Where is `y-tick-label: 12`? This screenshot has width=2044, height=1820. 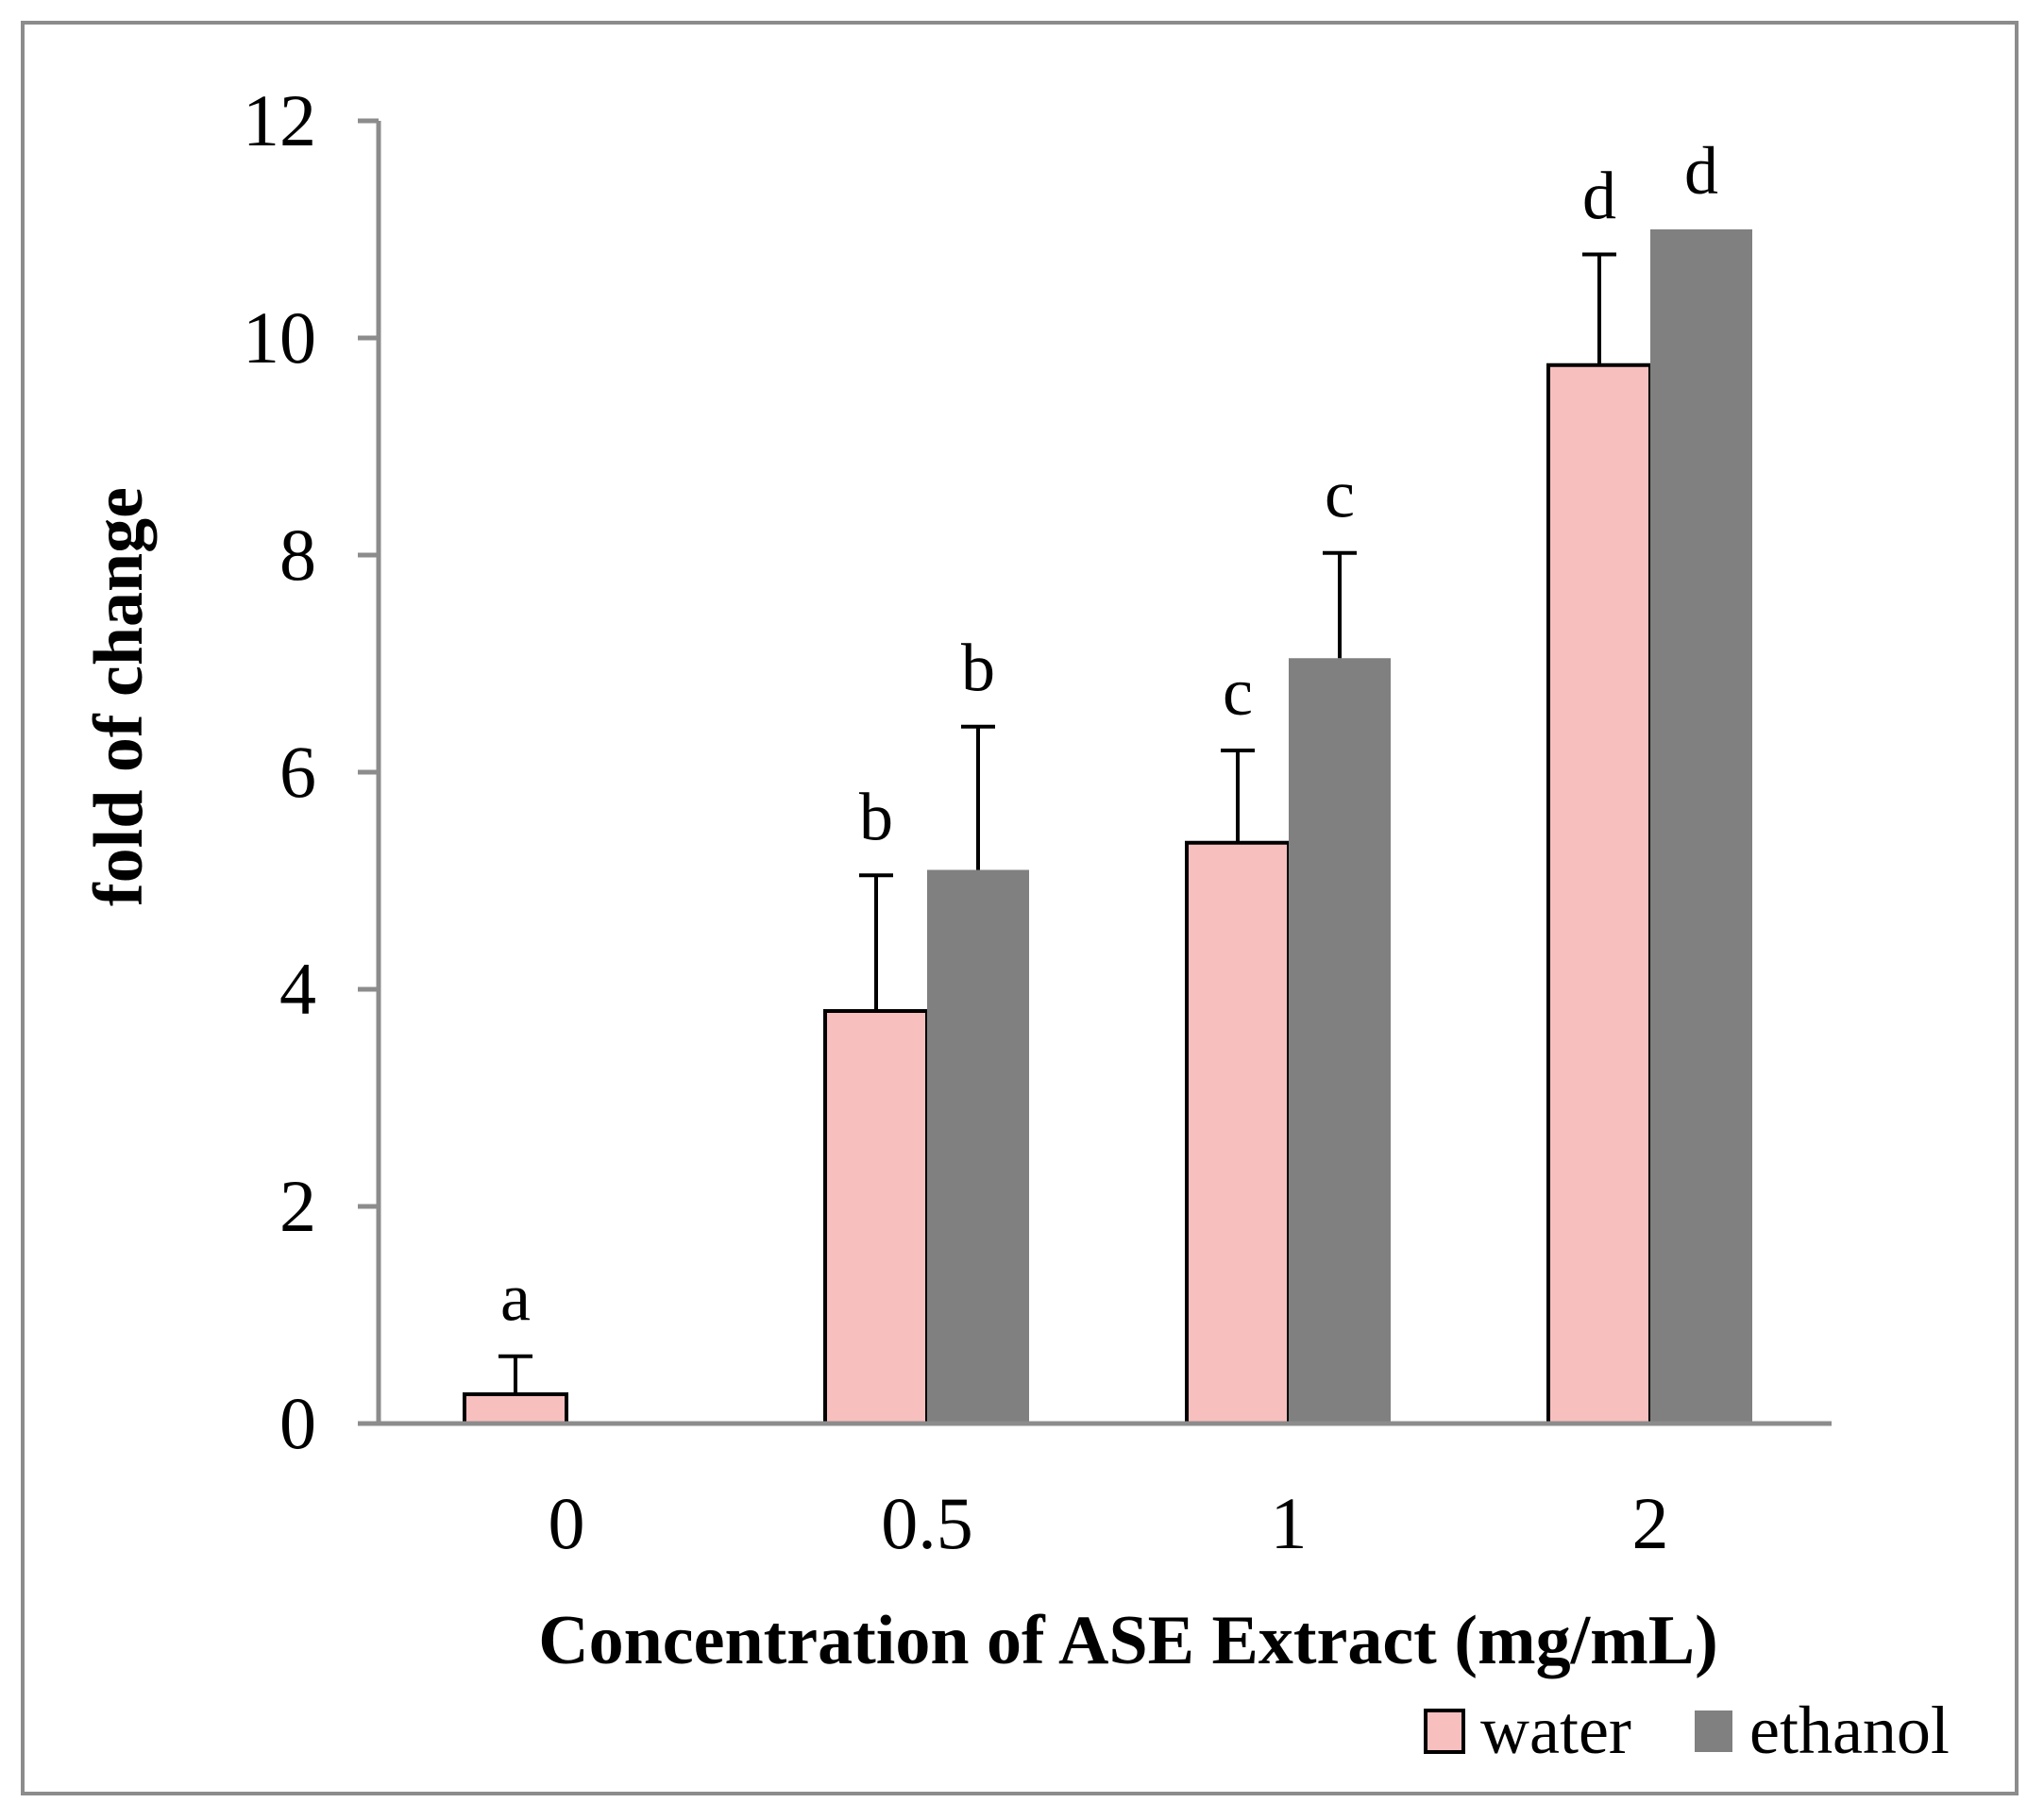
y-tick-label: 12 is located at coordinates (279, 120).